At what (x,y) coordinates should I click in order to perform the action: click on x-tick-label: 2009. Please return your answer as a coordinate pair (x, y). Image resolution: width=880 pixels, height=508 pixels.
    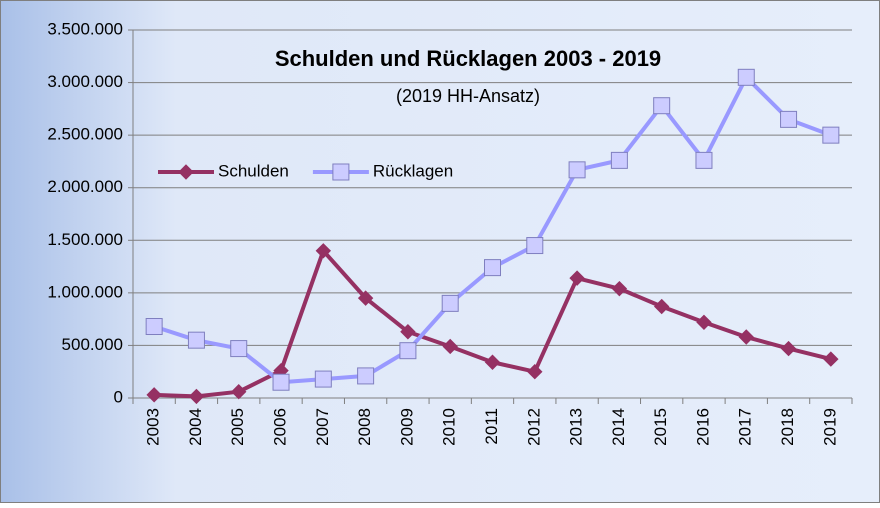
    Looking at the image, I should click on (406, 427).